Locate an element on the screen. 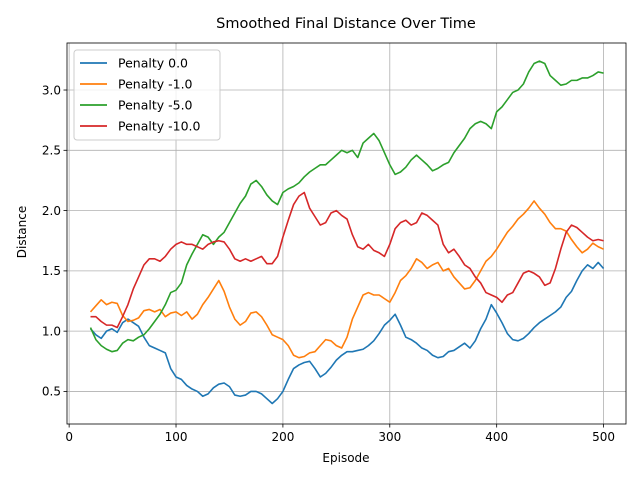 Image resolution: width=640 pixels, height=480 pixels. chart-title: Smoothed Final Distance Over Time is located at coordinates (346, 24).